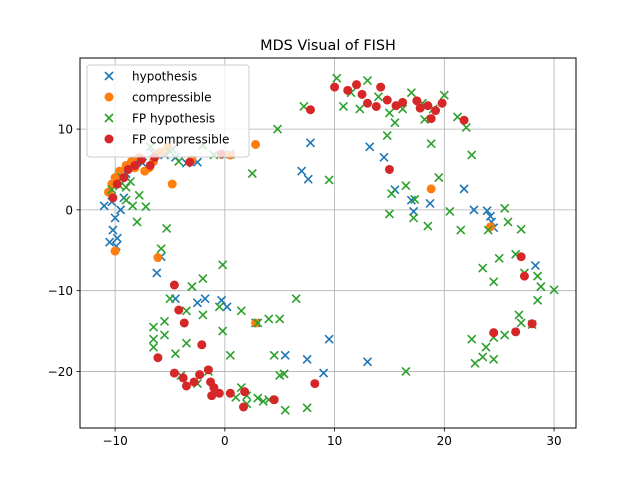 This screenshot has height=484, width=640. I want to click on y-tick-label: 0, so click(69, 210).